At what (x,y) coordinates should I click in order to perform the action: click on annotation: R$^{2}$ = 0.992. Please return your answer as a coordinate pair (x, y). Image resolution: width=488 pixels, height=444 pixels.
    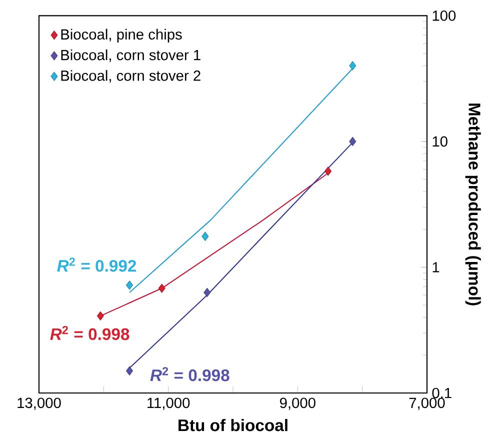
    Looking at the image, I should click on (96, 265).